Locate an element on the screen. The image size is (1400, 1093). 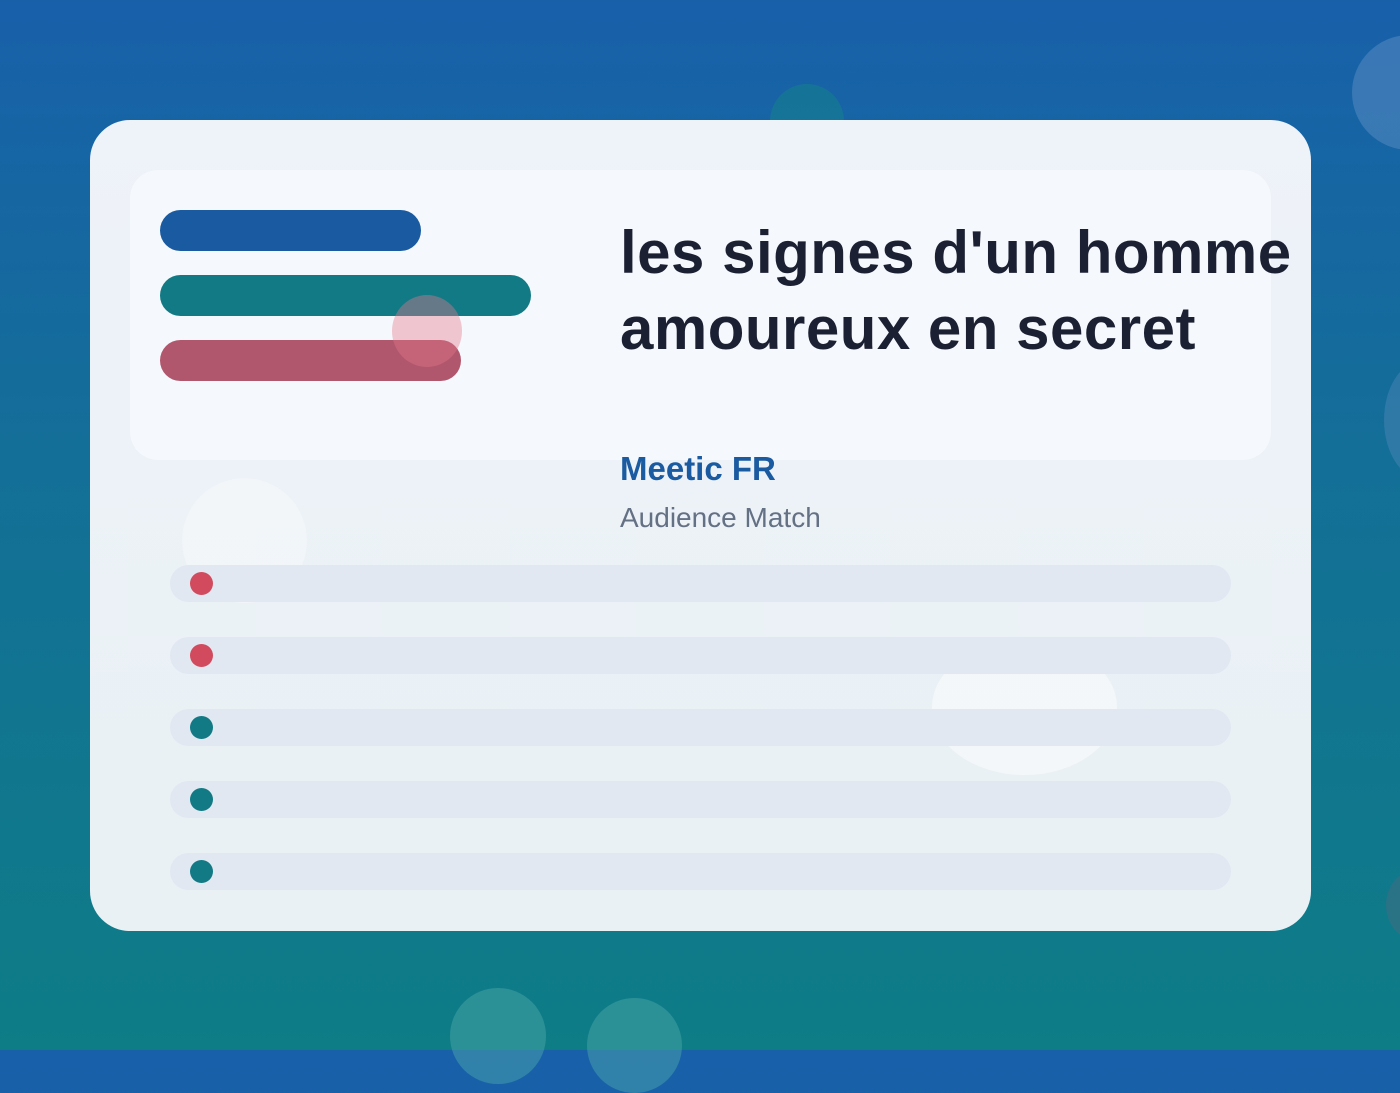
decorative-bar-blue is located at coordinates (290, 230).